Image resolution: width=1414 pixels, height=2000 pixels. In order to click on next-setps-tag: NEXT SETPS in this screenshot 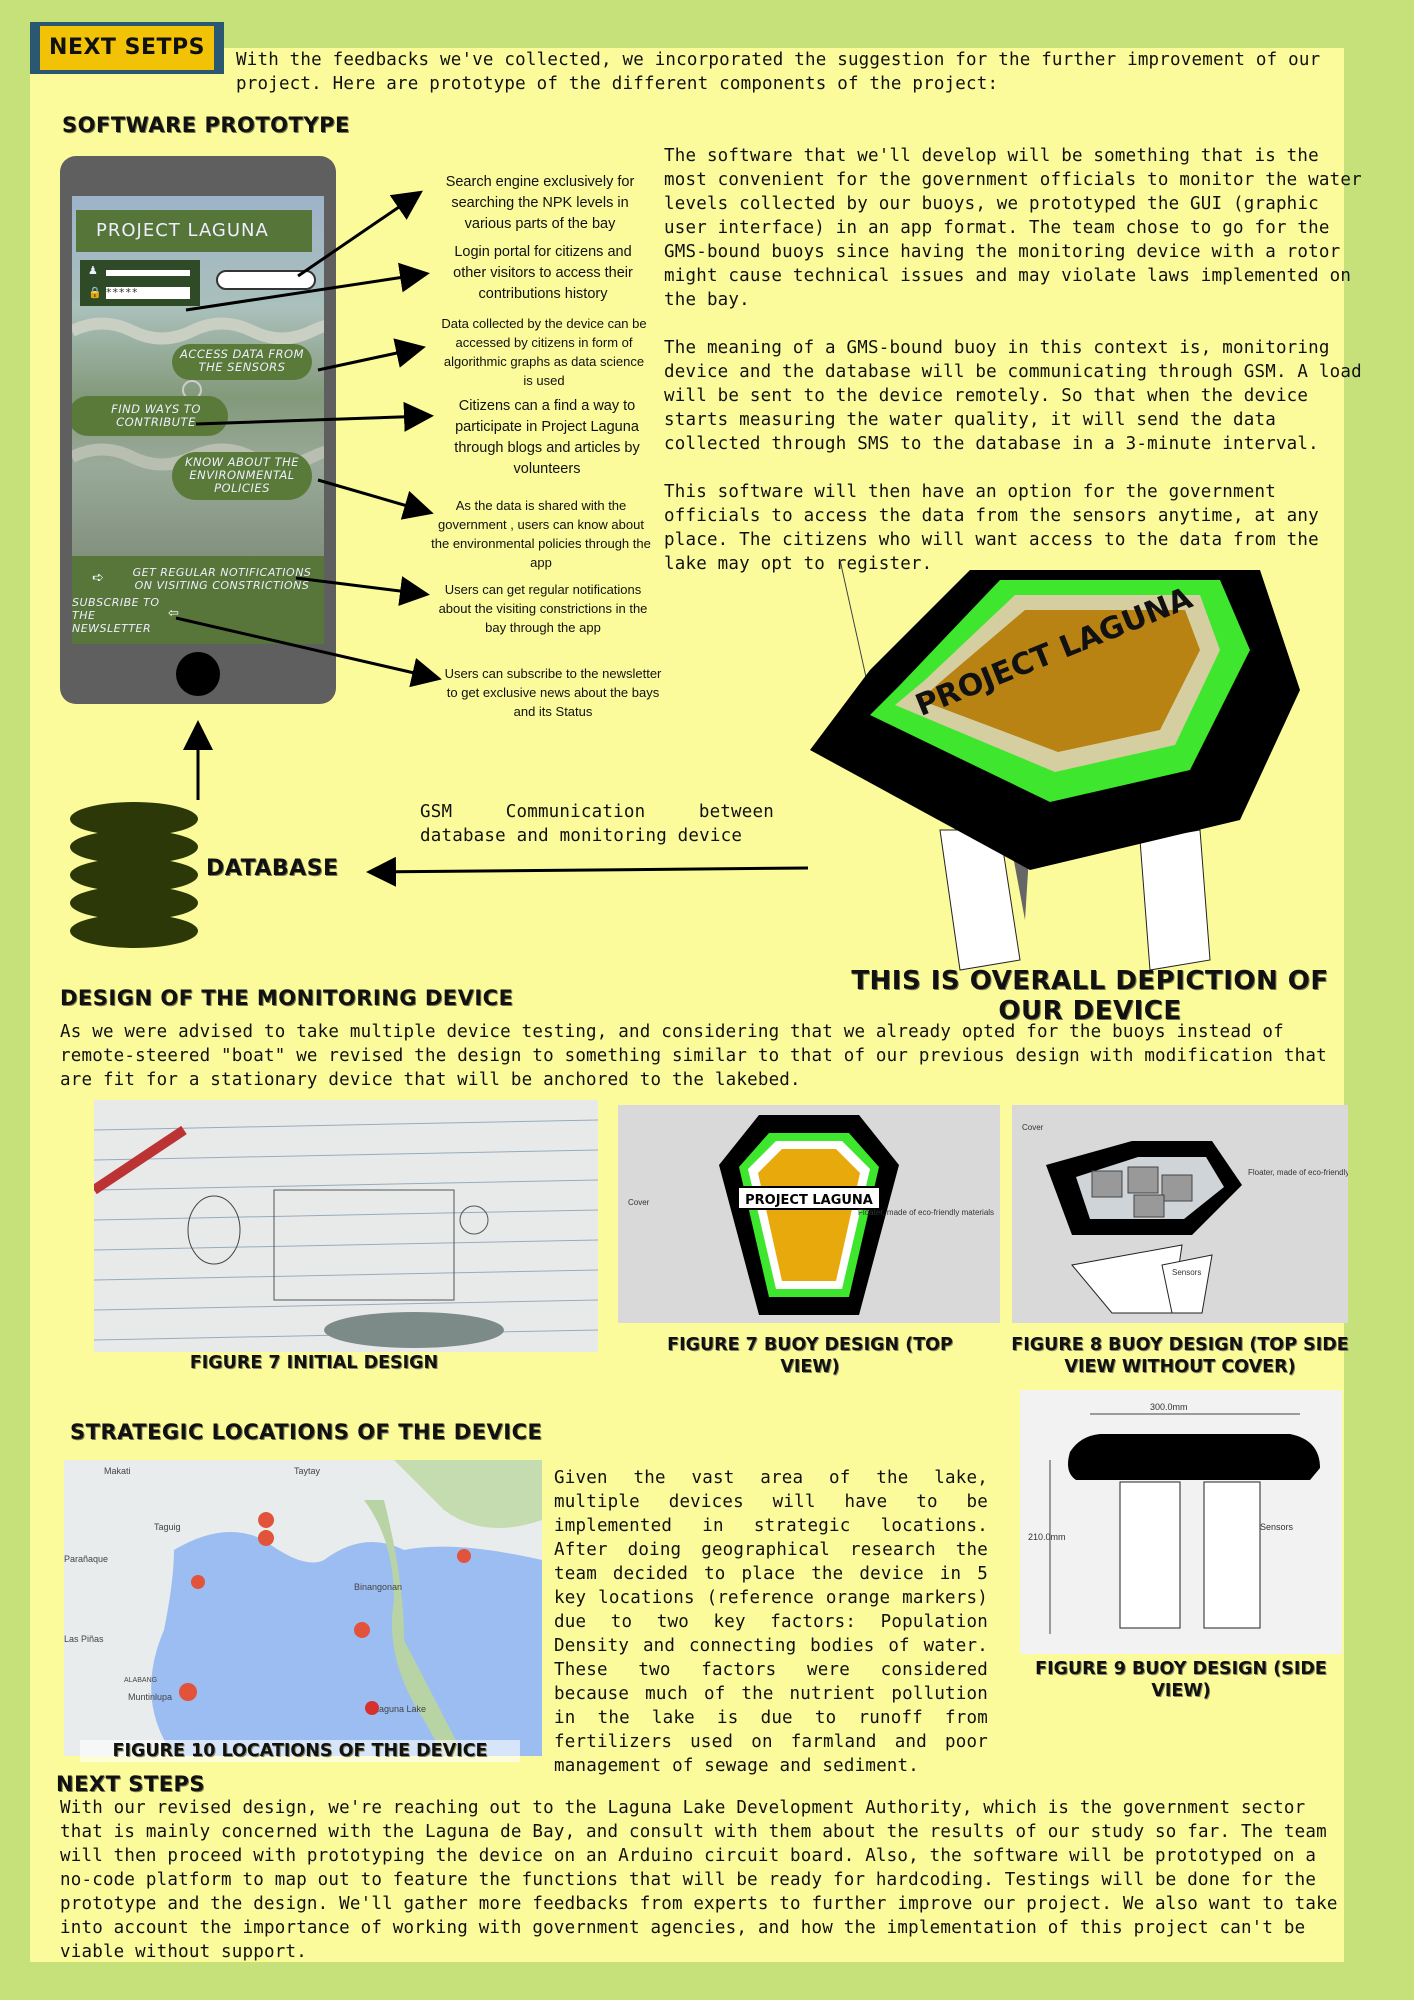, I will do `click(127, 48)`.